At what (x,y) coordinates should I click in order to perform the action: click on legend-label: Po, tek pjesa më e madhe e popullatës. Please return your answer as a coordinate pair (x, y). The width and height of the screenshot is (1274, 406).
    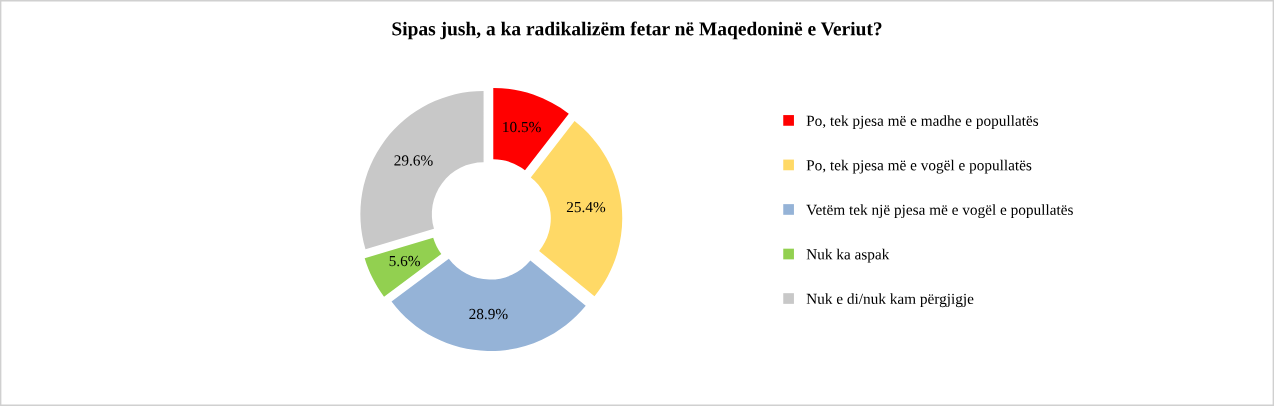
    Looking at the image, I should click on (922, 122).